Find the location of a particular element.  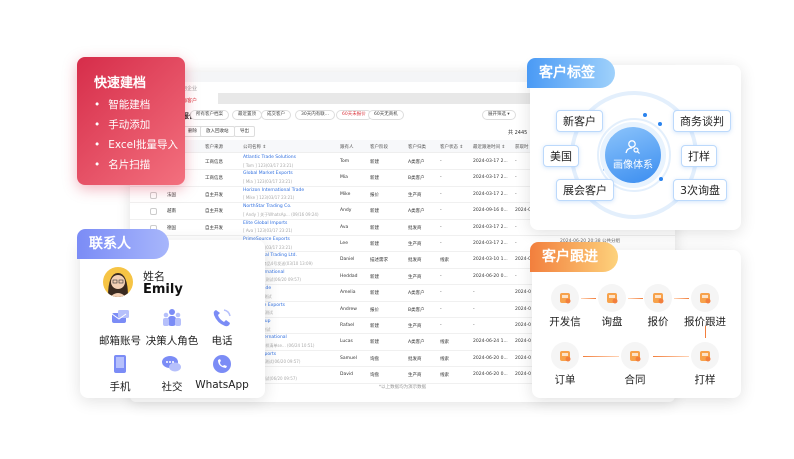

tag-usa: 美国 is located at coordinates (561, 156).